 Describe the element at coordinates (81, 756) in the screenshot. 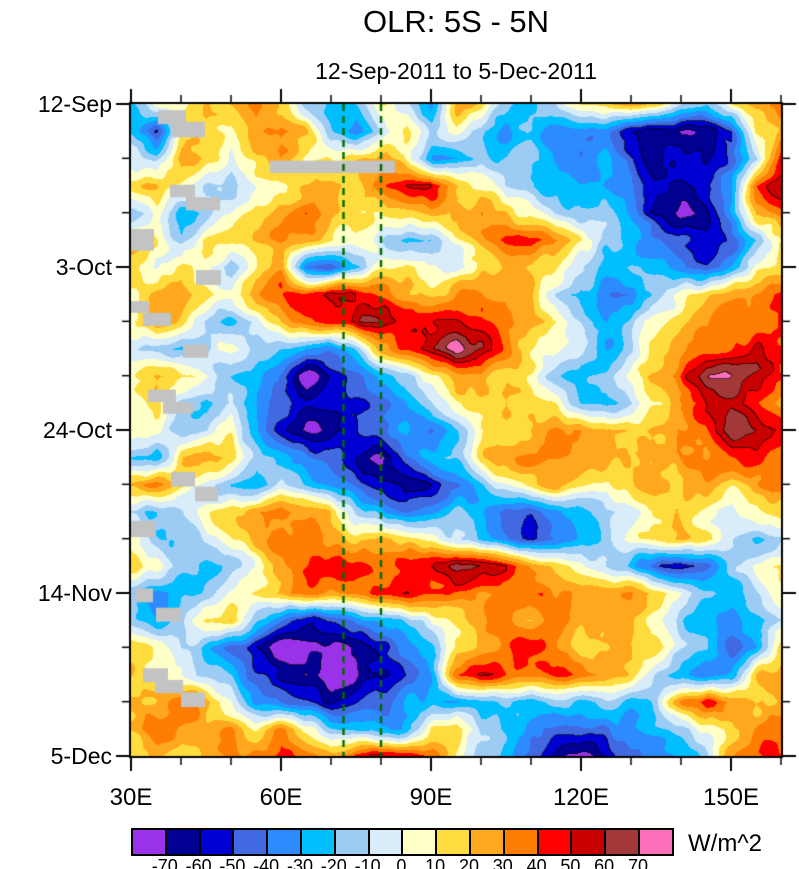

I see `y-tick-label: 5-Dec` at that location.